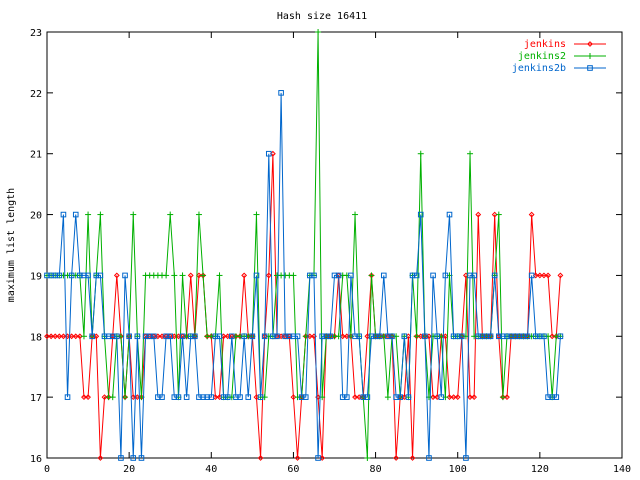  I want to click on legend-jenkins2-point, so click(590, 56).